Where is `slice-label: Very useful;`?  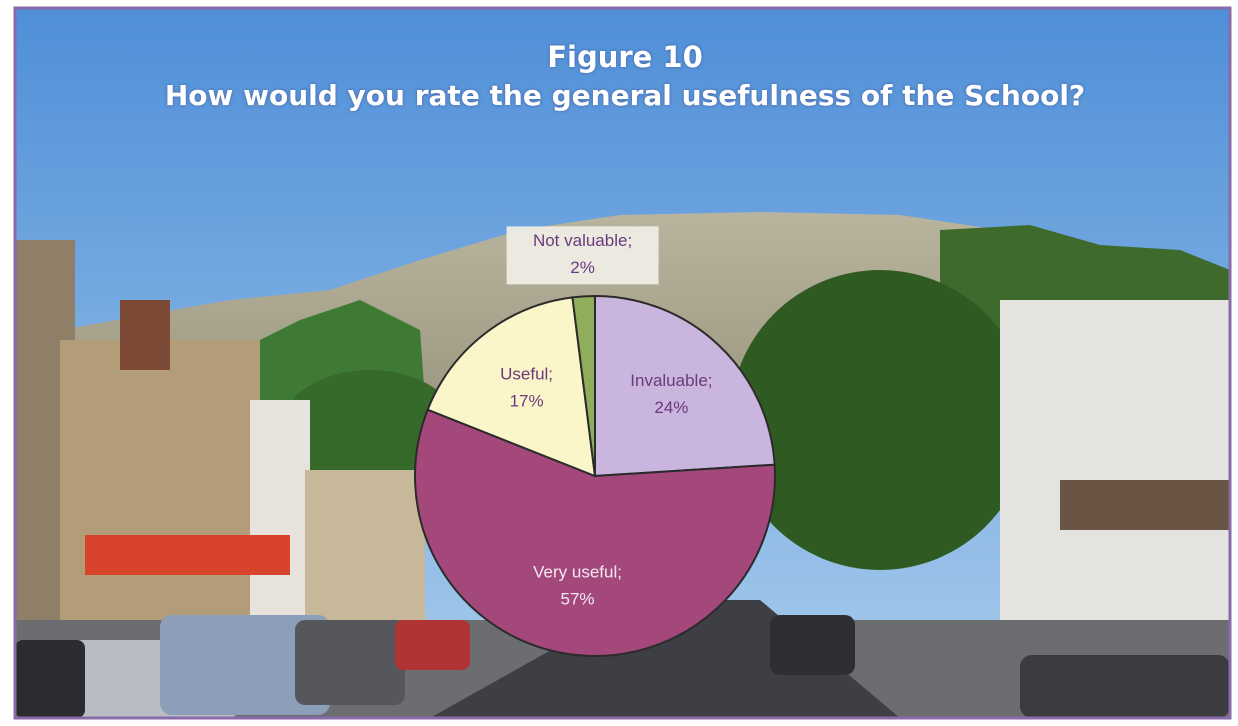
slice-label: Very useful; is located at coordinates (577, 572).